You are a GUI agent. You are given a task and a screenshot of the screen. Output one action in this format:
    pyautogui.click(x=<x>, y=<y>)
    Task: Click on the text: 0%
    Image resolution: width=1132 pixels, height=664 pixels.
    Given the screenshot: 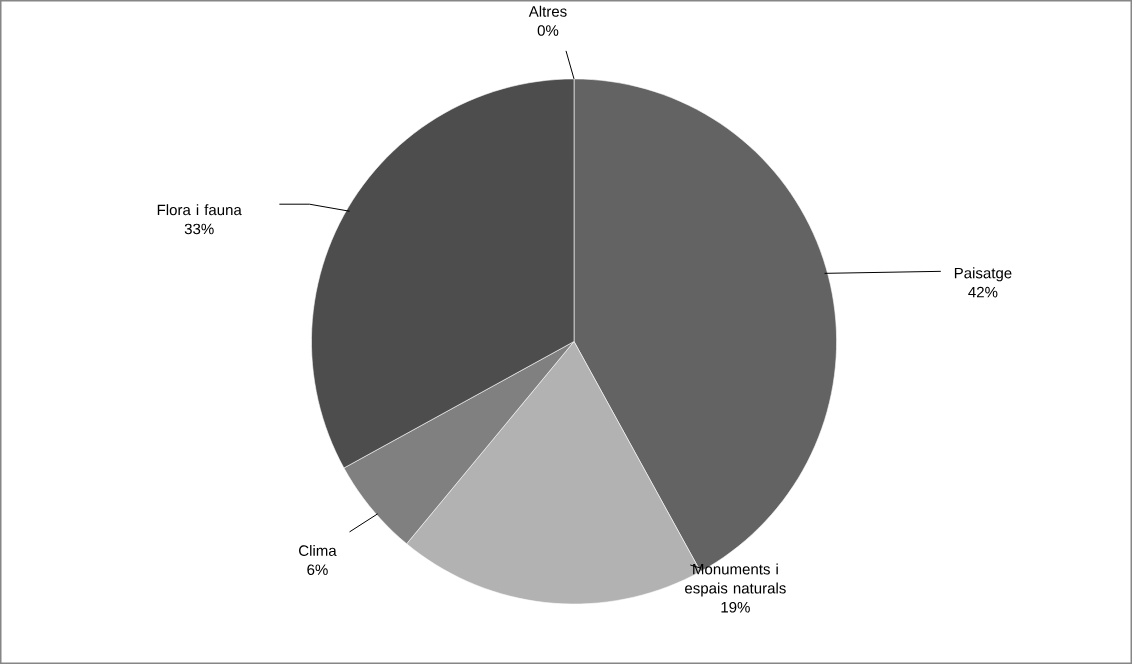 What is the action you would take?
    pyautogui.click(x=548, y=30)
    